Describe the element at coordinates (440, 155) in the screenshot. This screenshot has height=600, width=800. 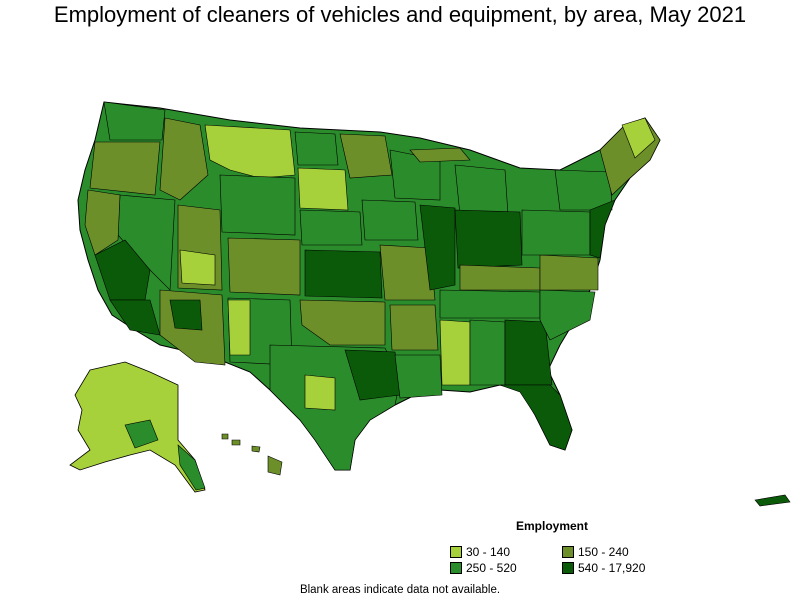
I see `upper-peninsula-area` at that location.